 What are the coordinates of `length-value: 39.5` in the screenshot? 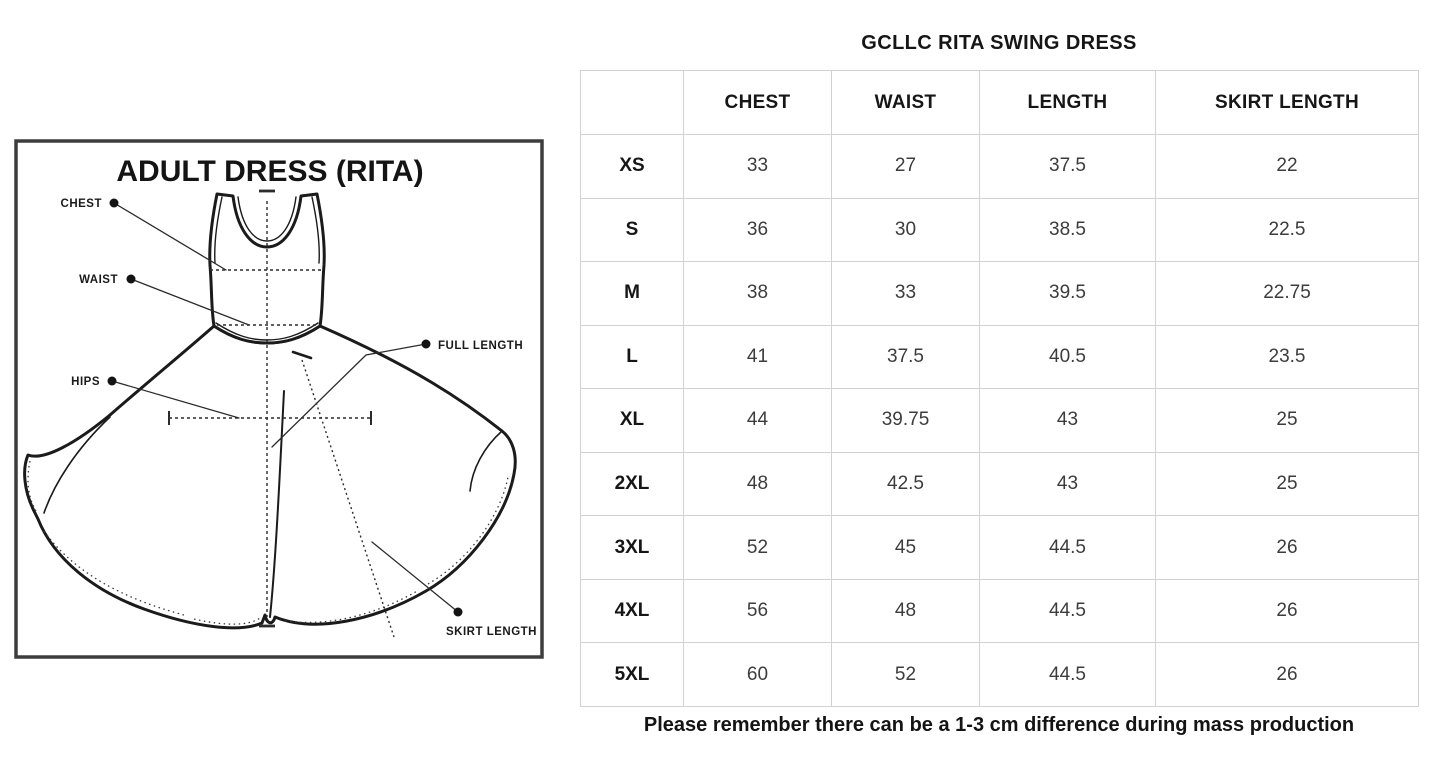 It's located at (1067, 293).